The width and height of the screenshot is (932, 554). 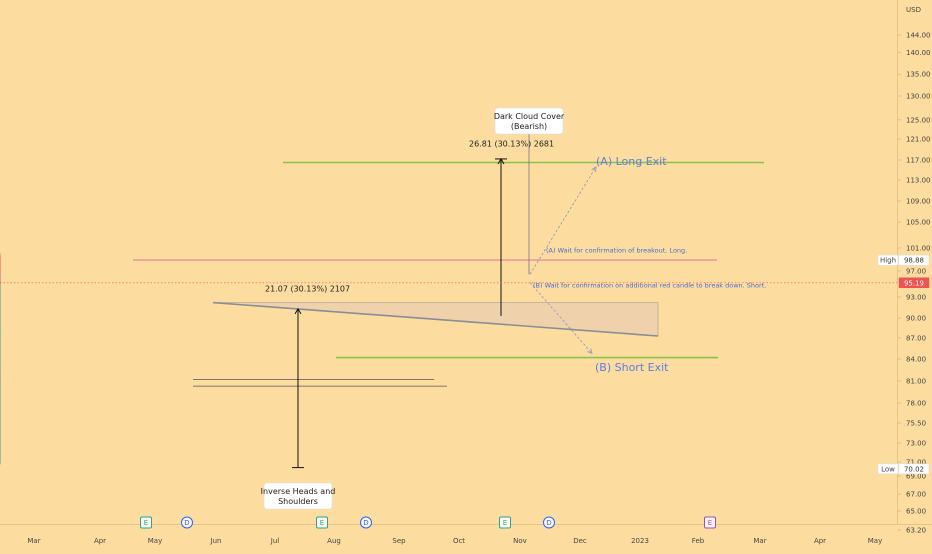 What do you see at coordinates (640, 541) in the screenshot?
I see `time-tick-label: 2023` at bounding box center [640, 541].